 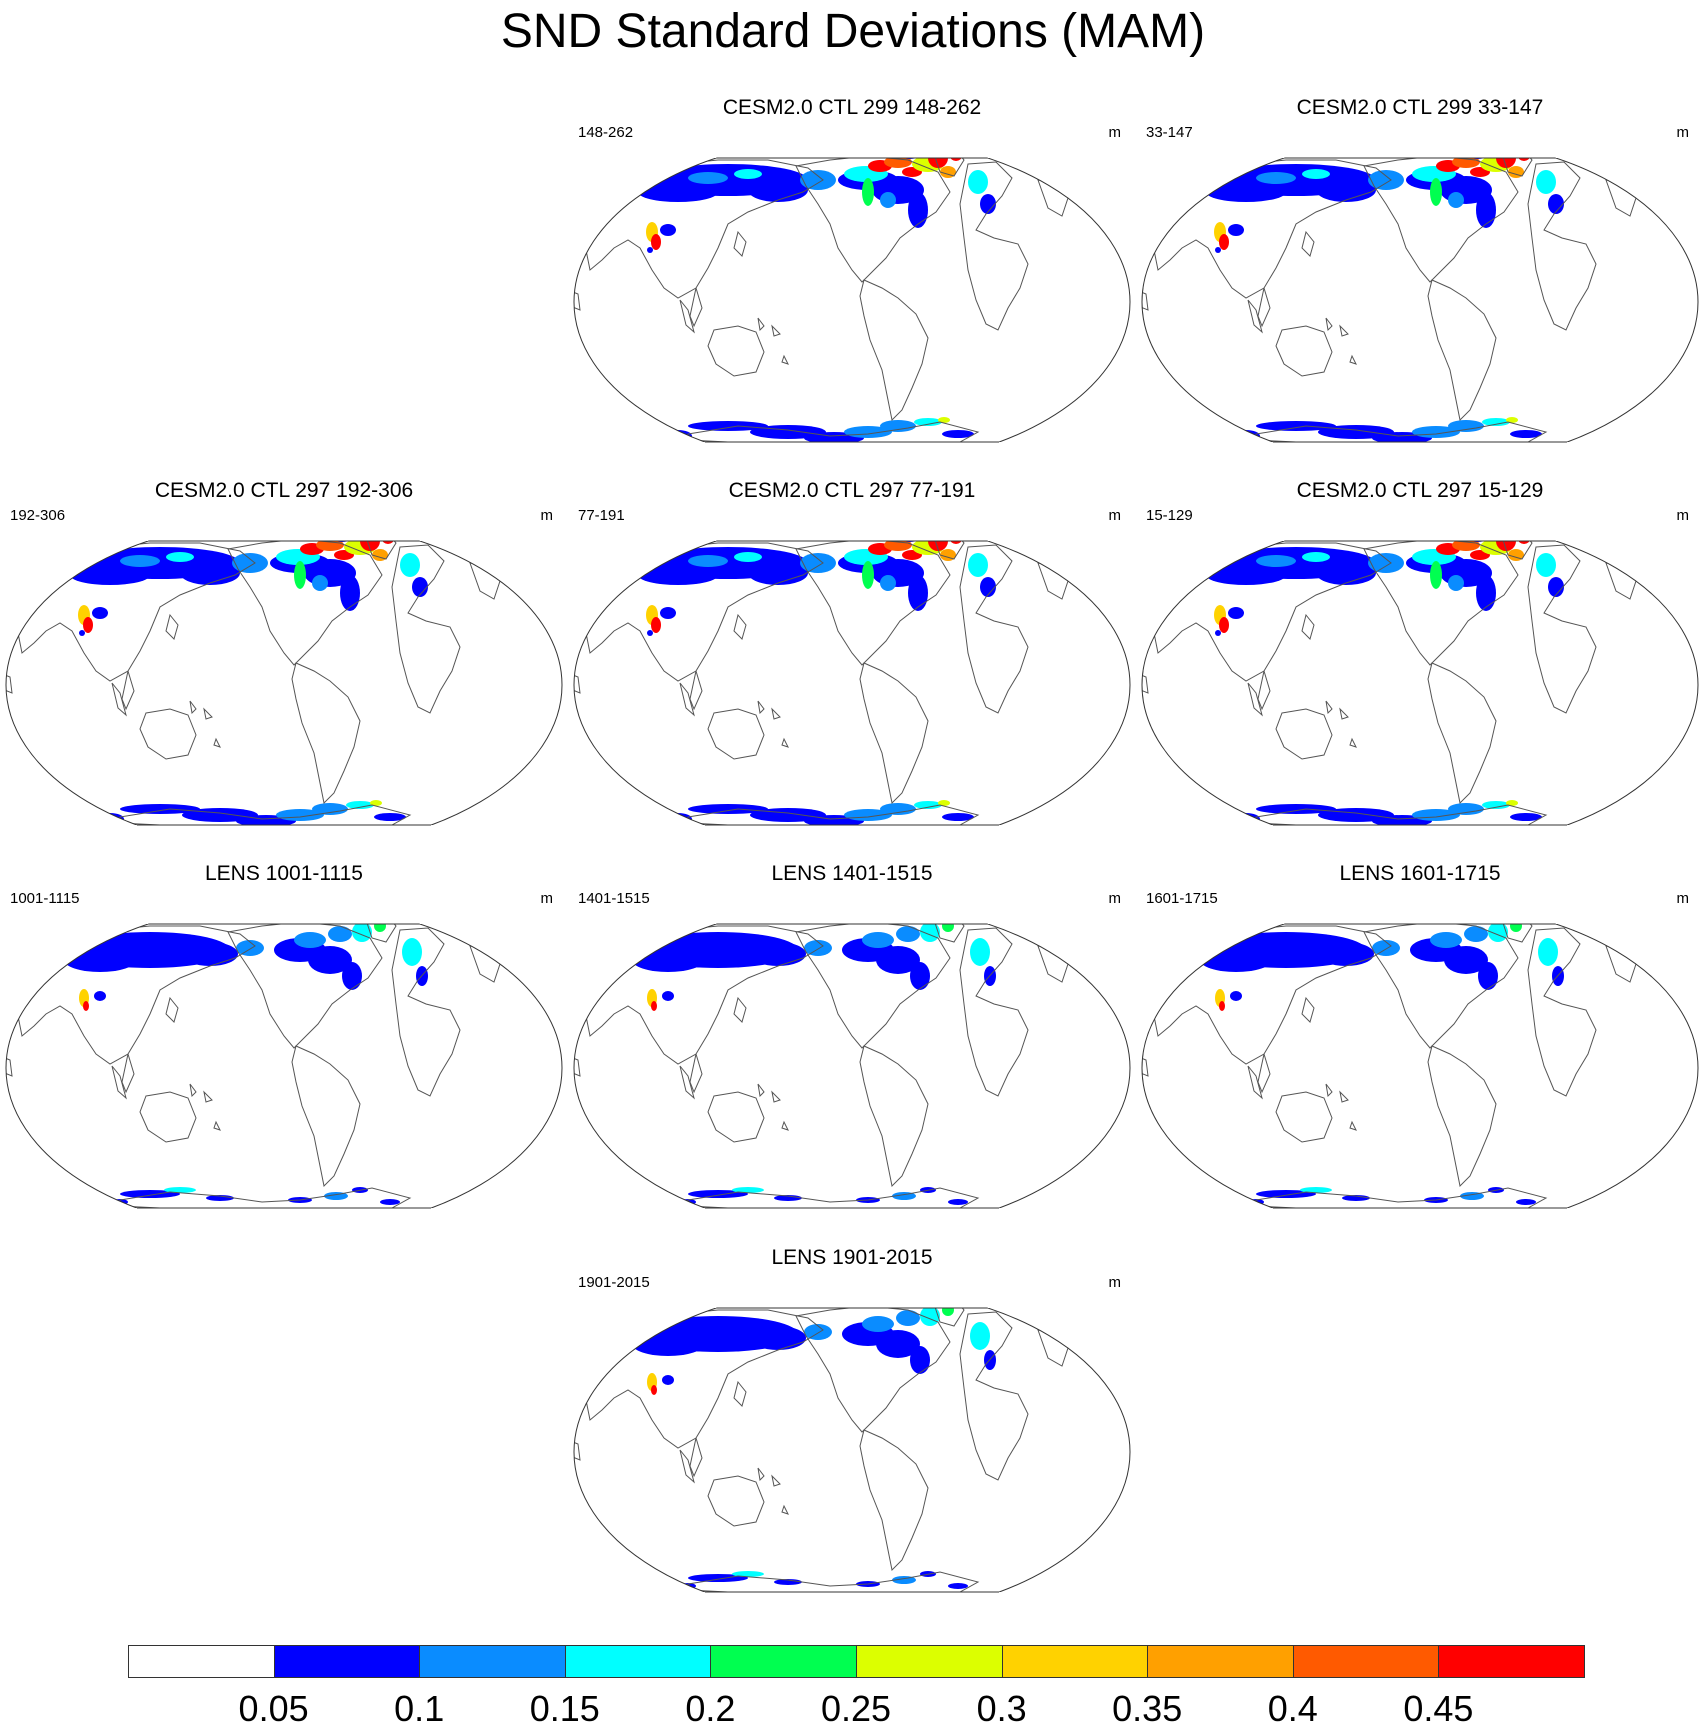 I want to click on colorbar-tick-label: 0.3, so click(x=1001, y=1708).